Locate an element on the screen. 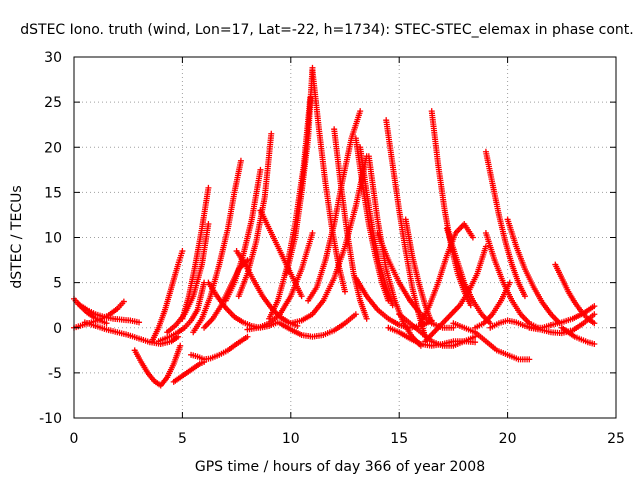  y-tick-label: 30 is located at coordinates (53, 58).